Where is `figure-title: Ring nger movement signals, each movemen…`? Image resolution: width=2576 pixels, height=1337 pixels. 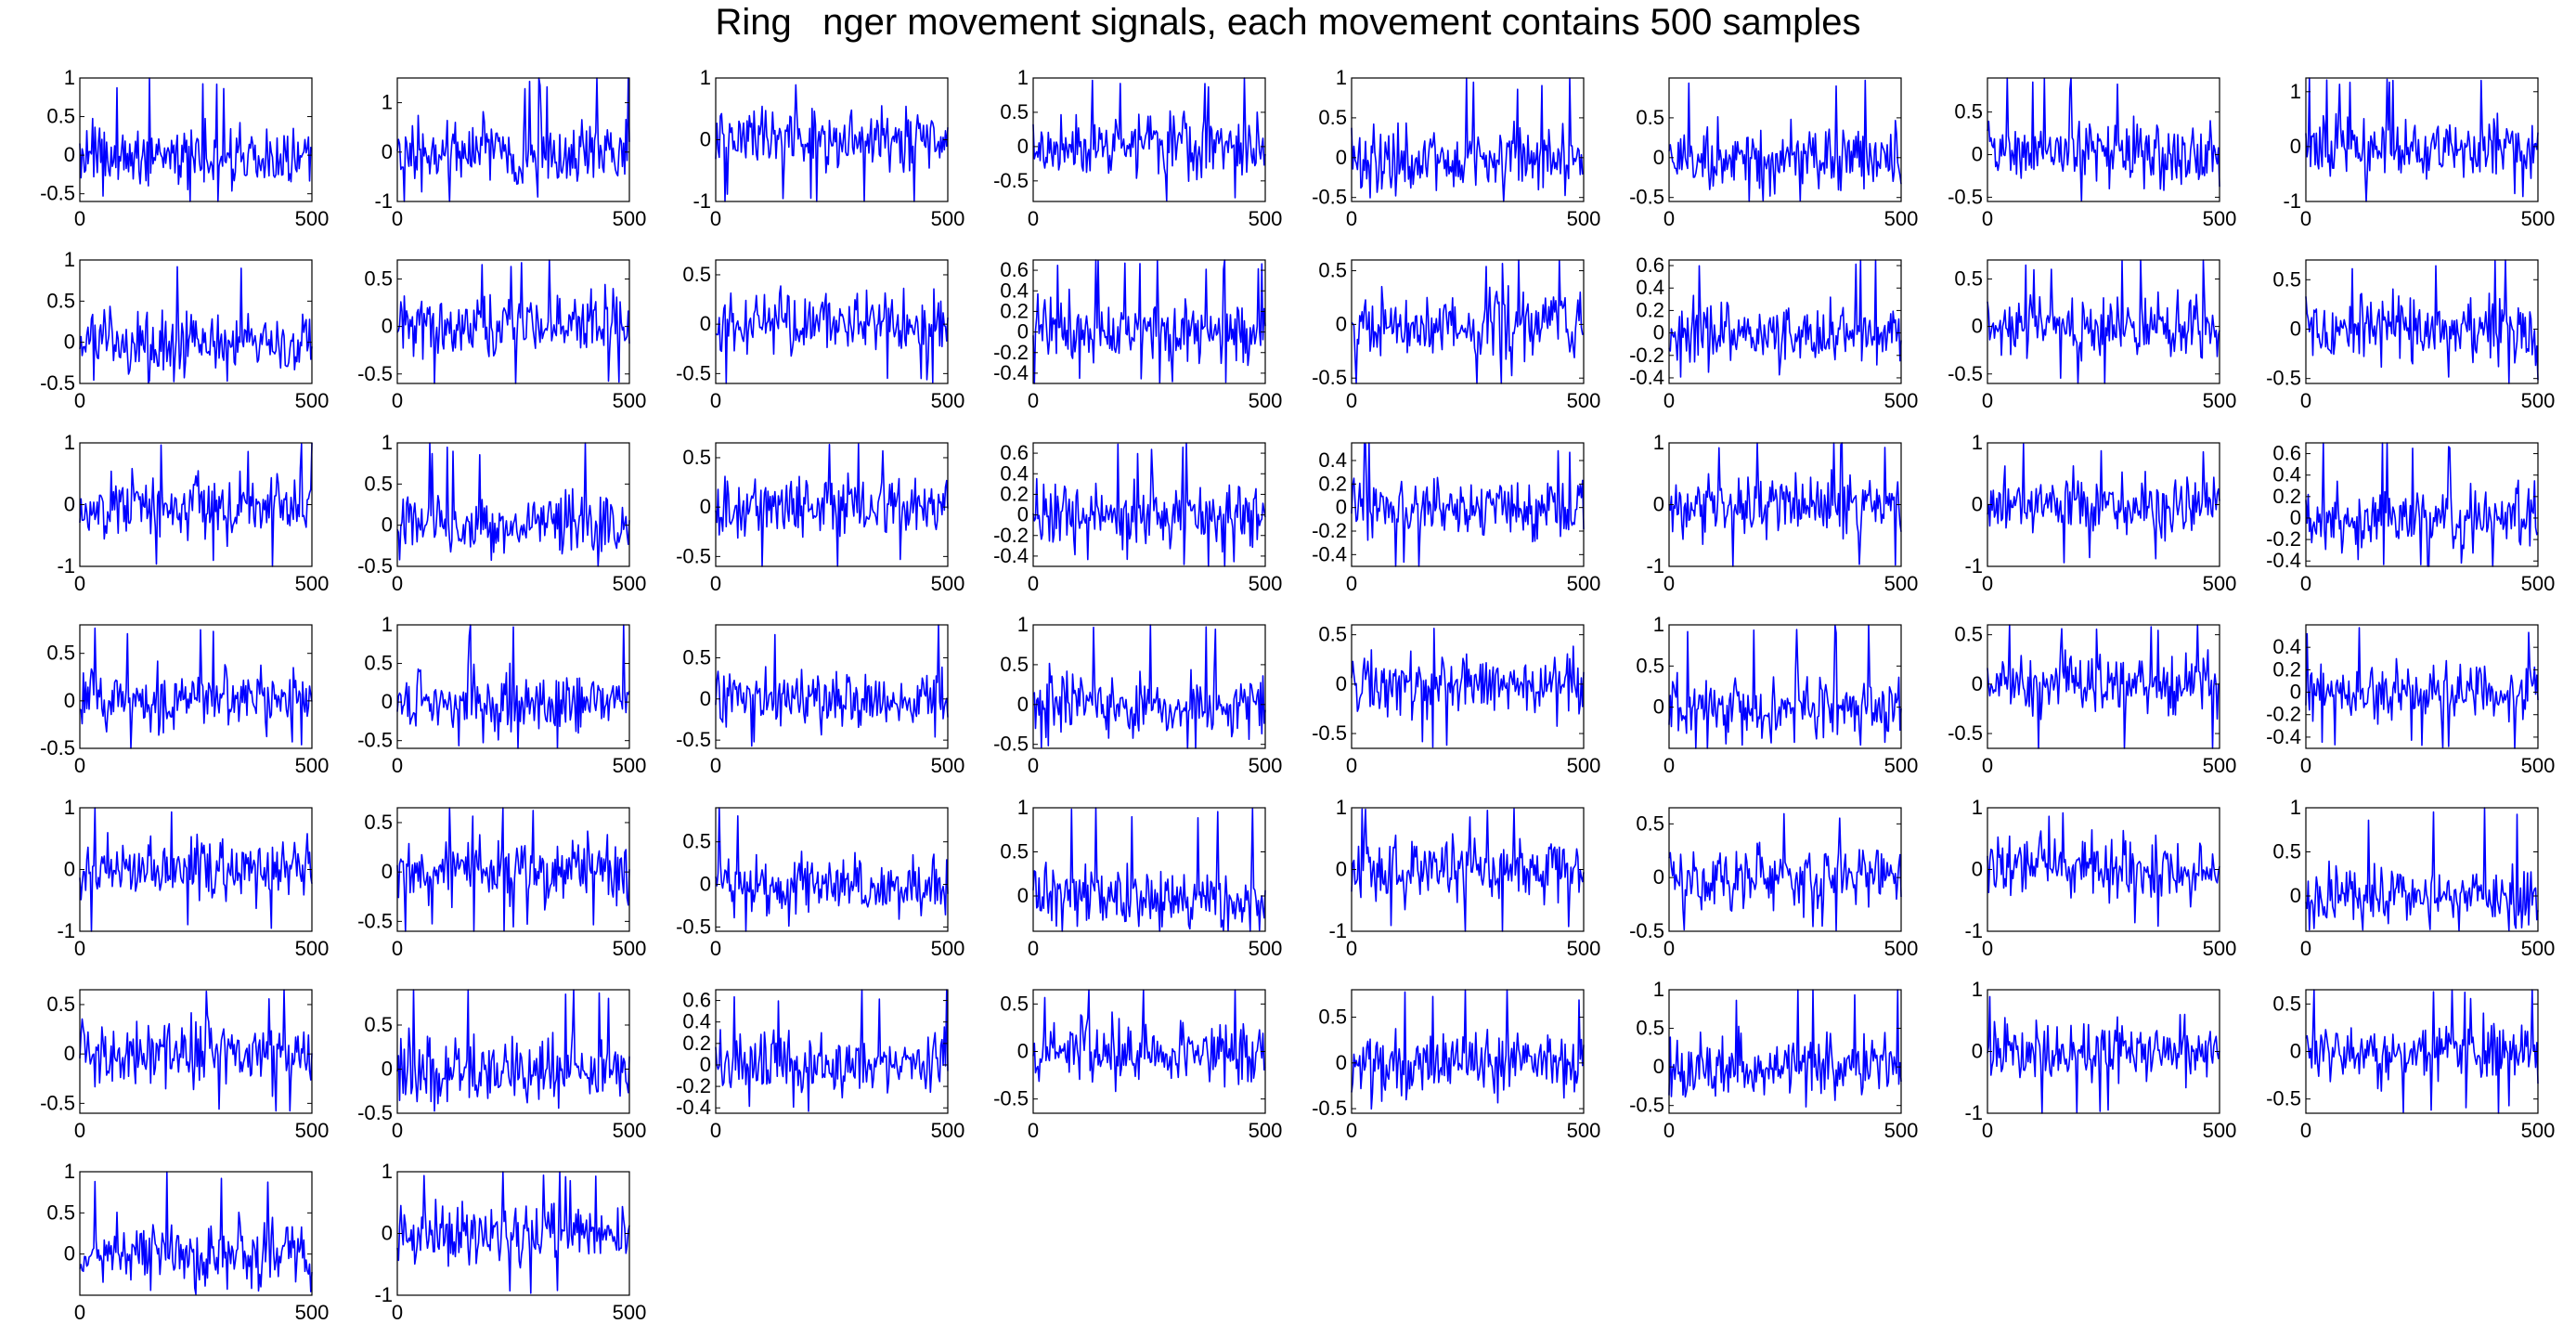
figure-title: Ring nger movement signals, each movemen… is located at coordinates (1288, 22).